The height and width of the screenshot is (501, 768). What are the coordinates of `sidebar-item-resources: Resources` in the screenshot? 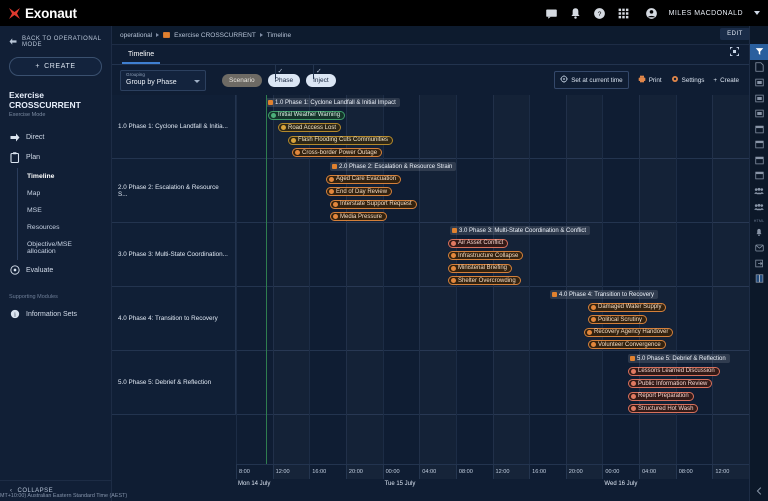 It's located at (43, 228).